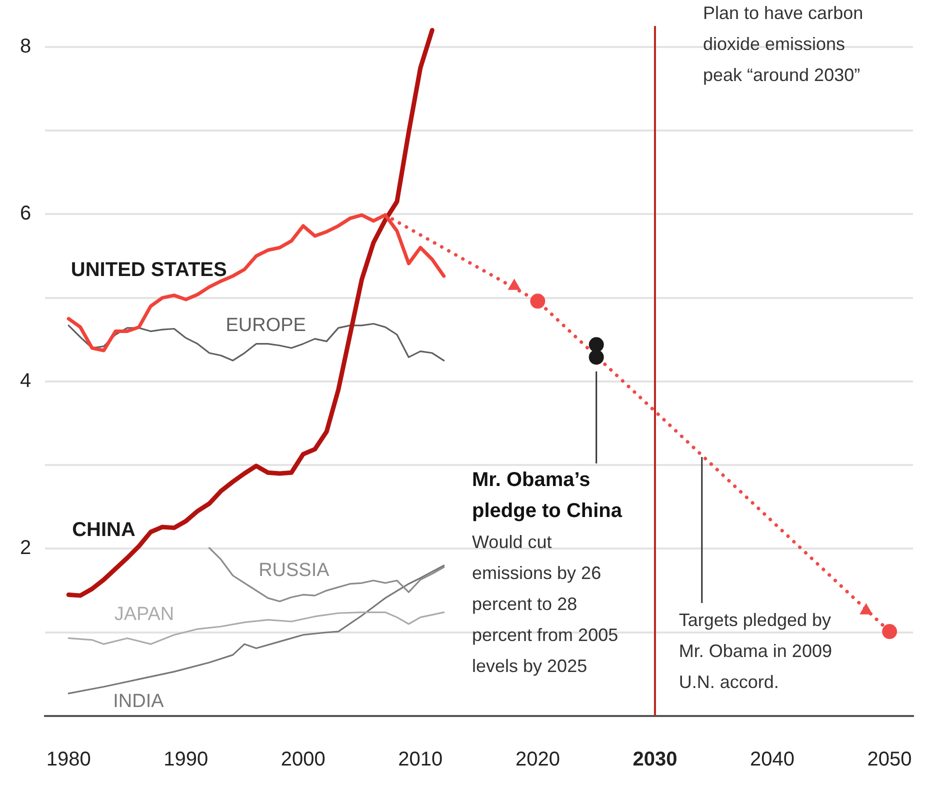 The height and width of the screenshot is (808, 944). I want to click on x-tick-label: 2010, so click(420, 759).